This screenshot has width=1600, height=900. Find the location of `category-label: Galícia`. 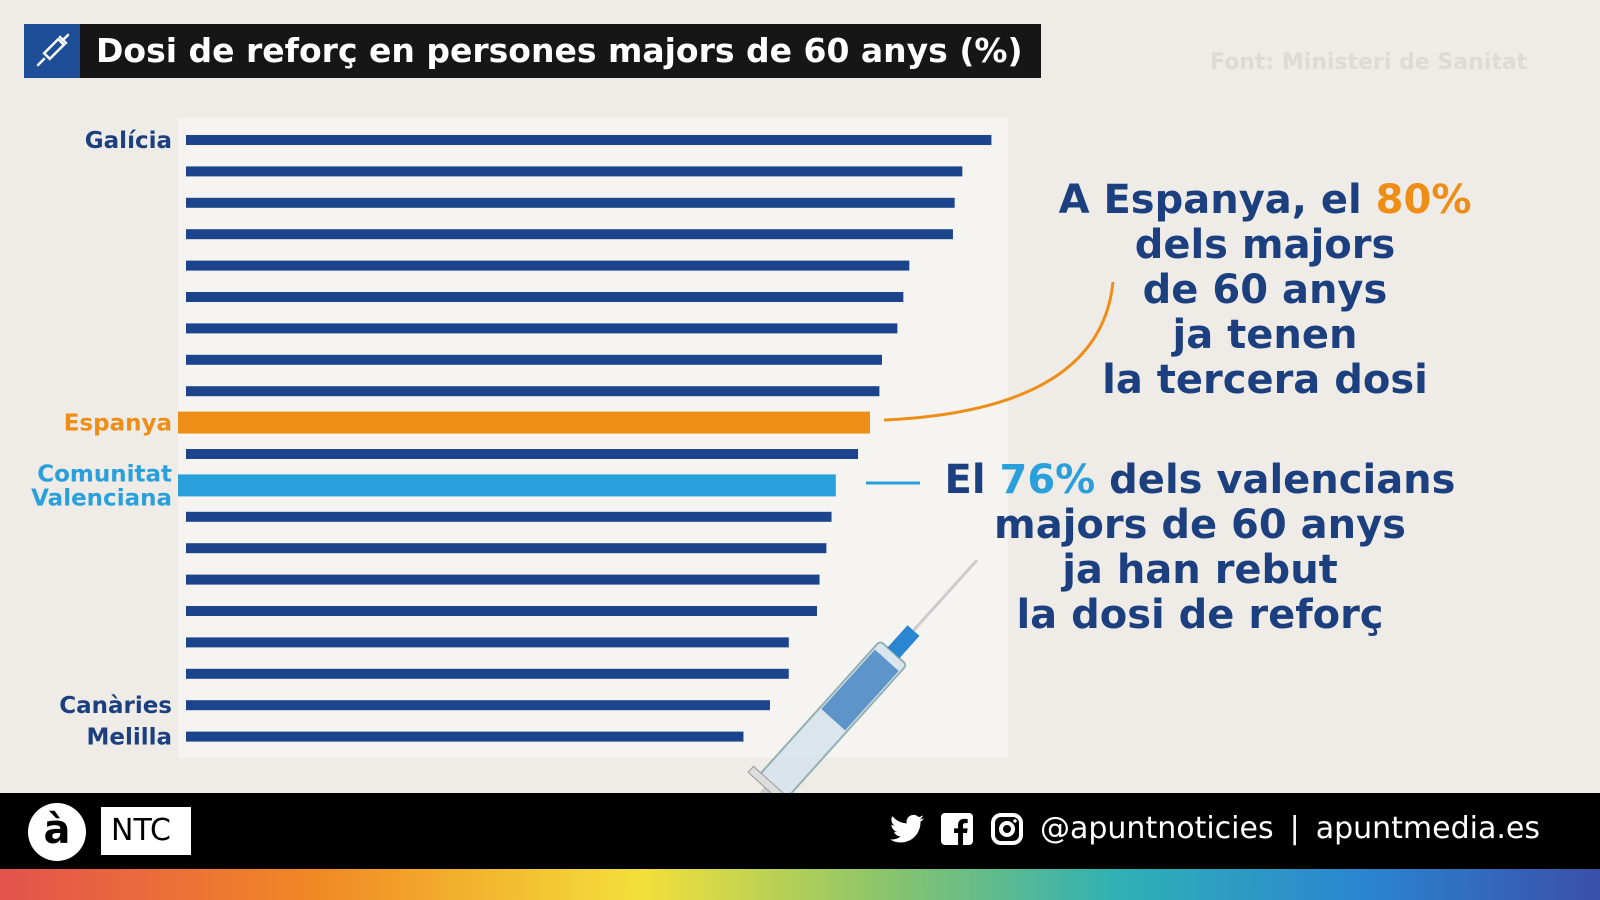

category-label: Galícia is located at coordinates (128, 141).